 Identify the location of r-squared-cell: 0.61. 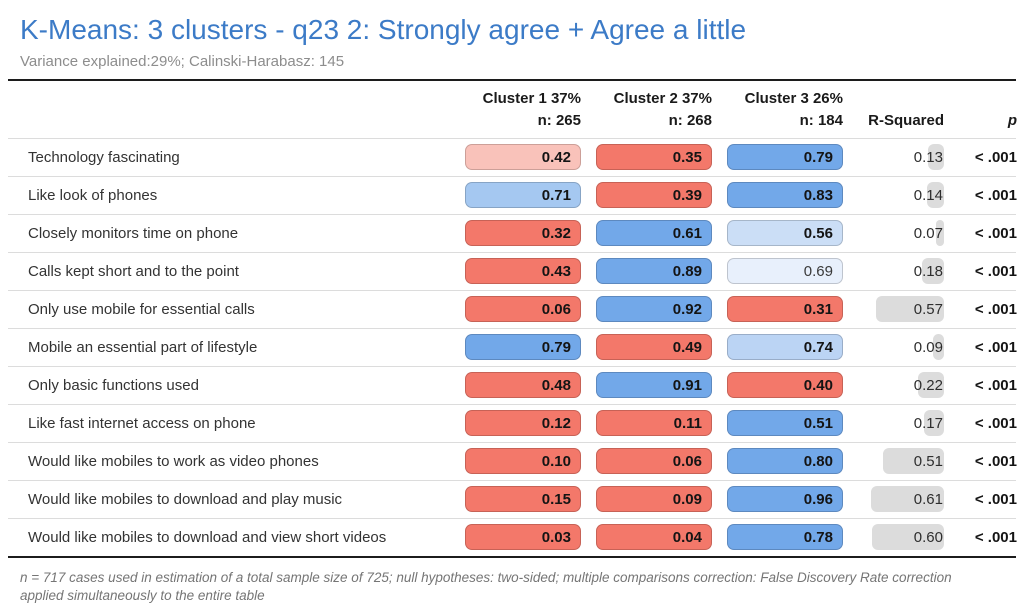
(901, 499).